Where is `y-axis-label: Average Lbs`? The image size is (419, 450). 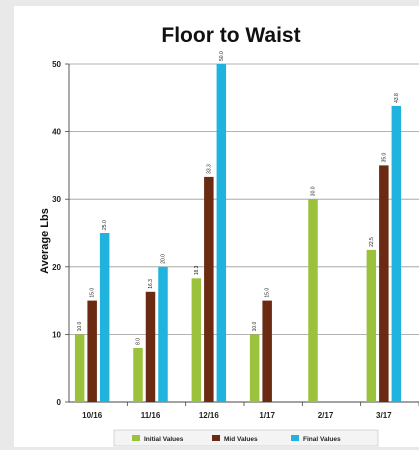 y-axis-label: Average Lbs is located at coordinates (45, 241).